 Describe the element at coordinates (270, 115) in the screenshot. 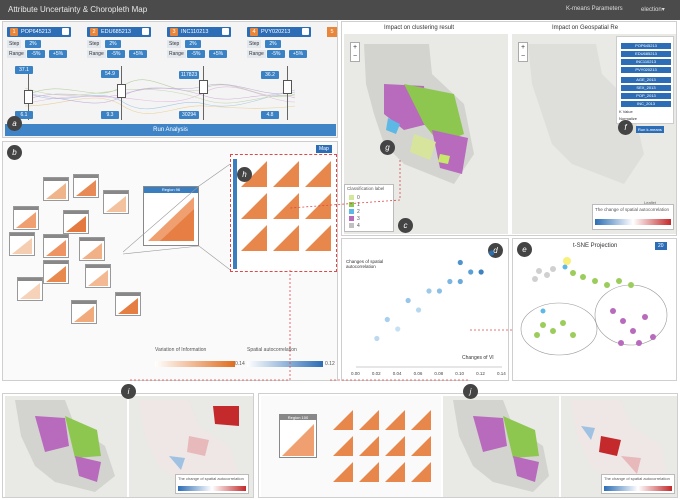

I see `axis-min-value: 4.8` at that location.